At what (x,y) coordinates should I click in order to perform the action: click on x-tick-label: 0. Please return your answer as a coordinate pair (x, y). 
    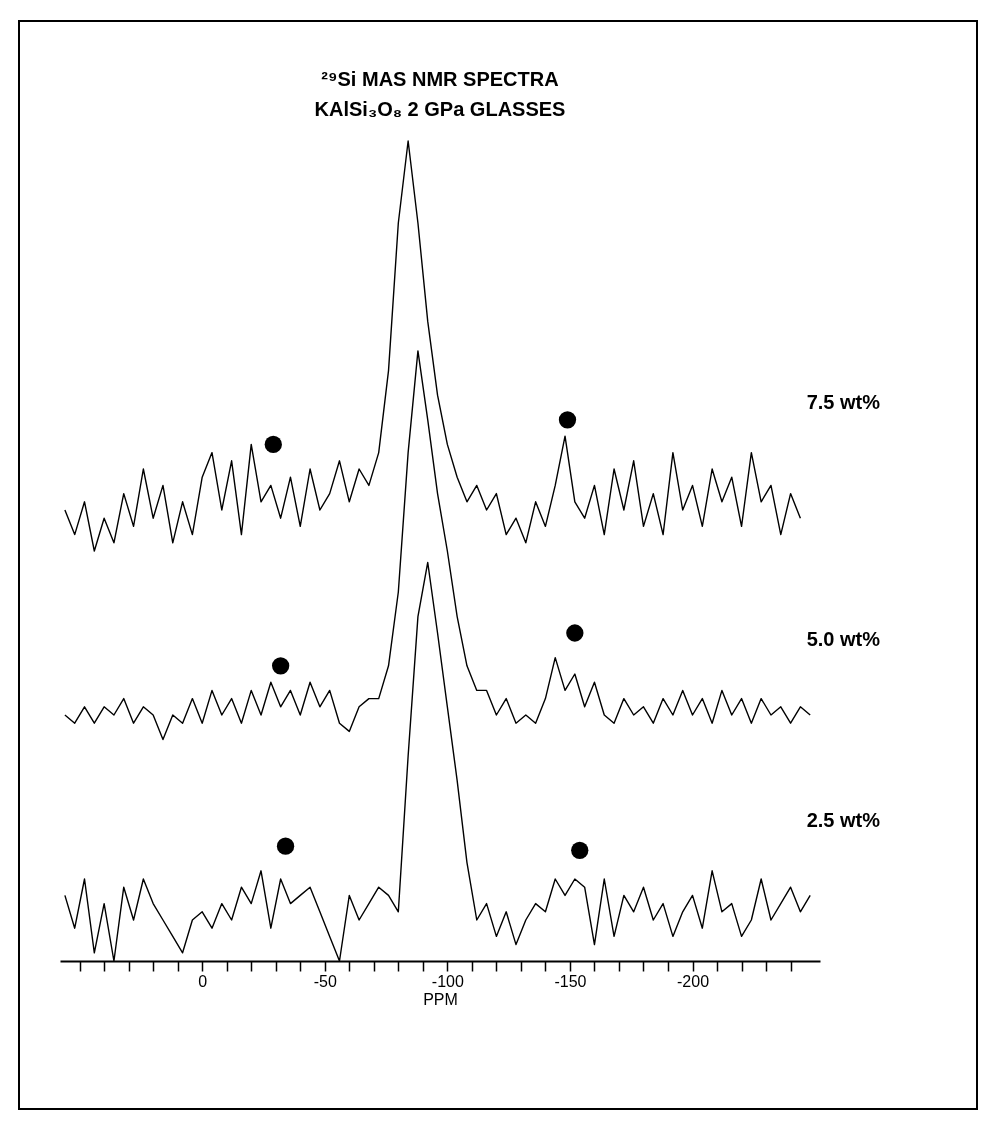
    Looking at the image, I should click on (203, 981).